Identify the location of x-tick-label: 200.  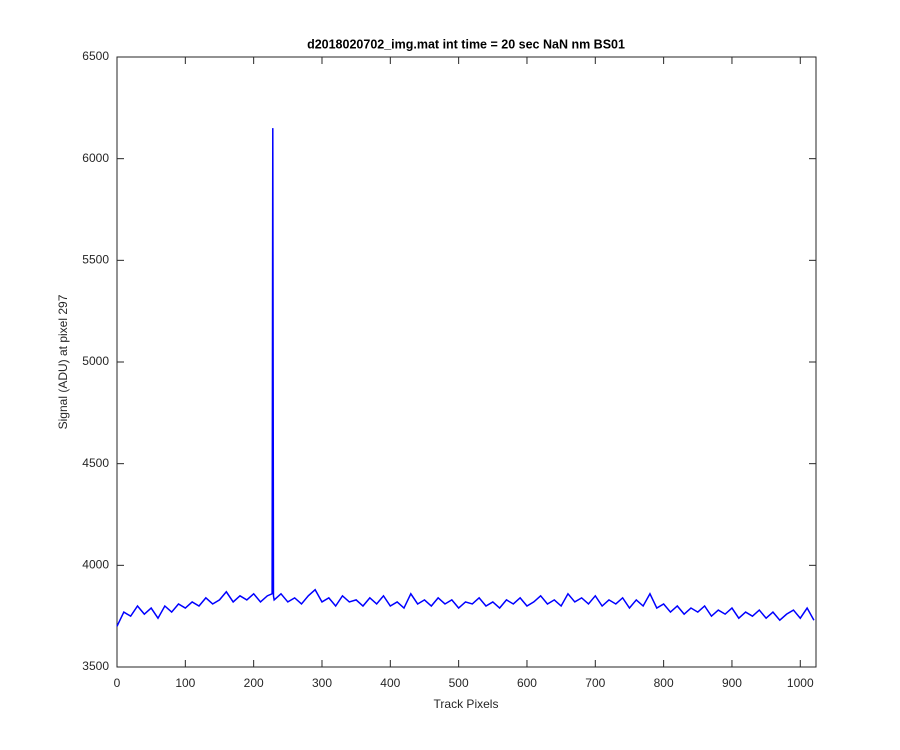
(254, 683).